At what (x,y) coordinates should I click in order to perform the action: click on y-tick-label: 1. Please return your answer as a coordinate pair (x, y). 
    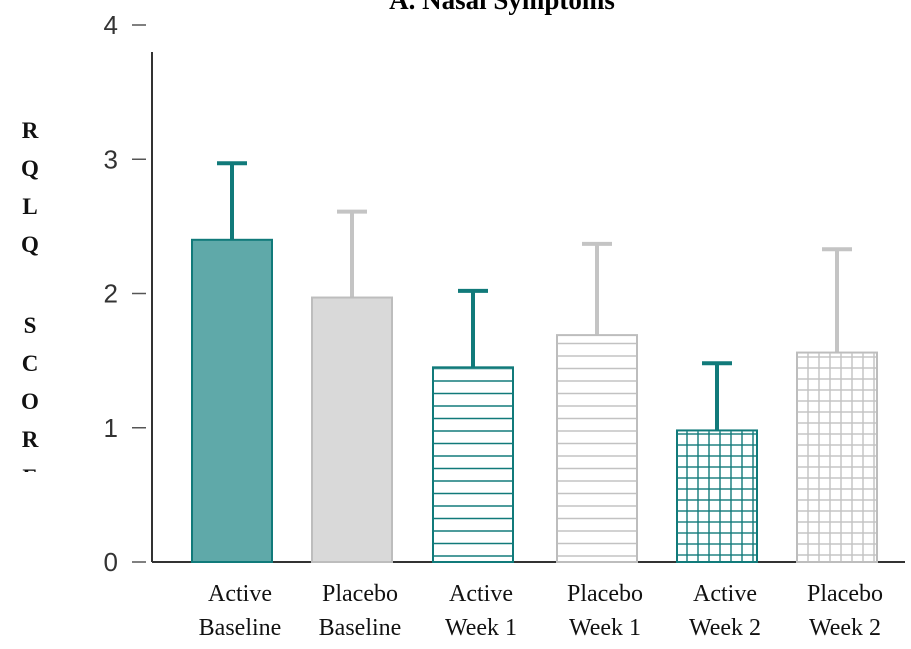
    Looking at the image, I should click on (111, 428).